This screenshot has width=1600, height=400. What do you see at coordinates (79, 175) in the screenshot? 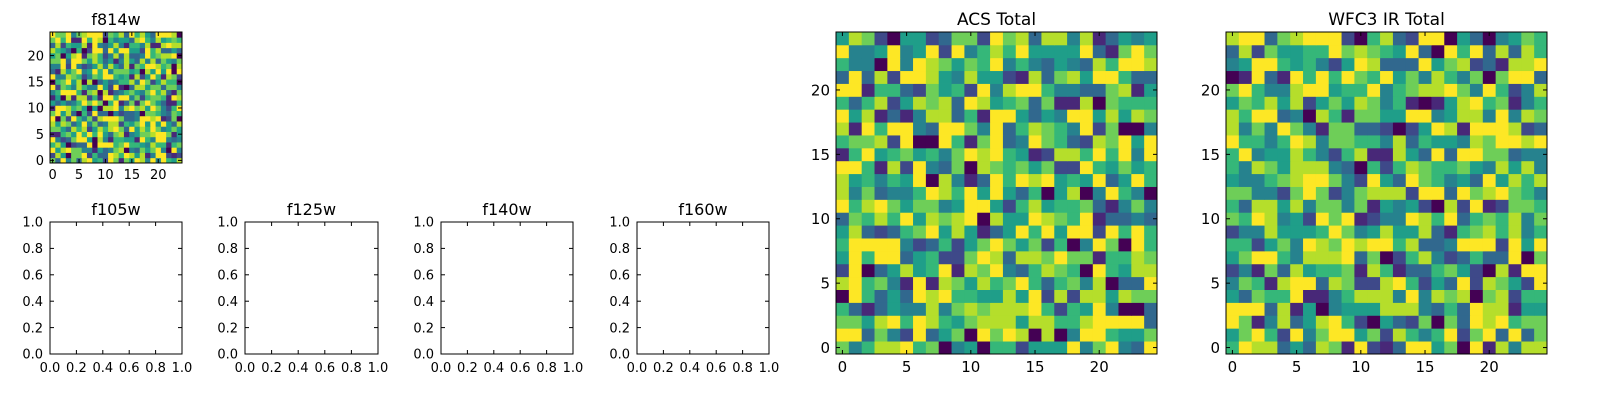
I see `x-tick-label: 5` at bounding box center [79, 175].